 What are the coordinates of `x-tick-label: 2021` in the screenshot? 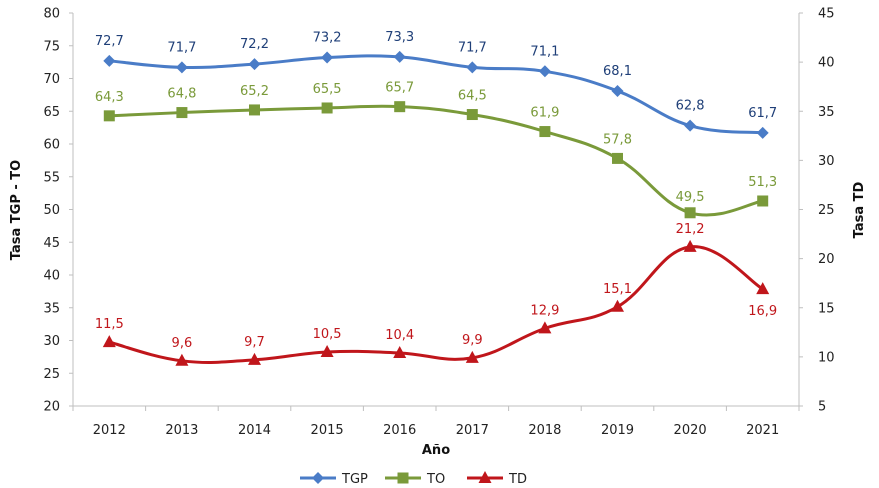 It's located at (762, 430).